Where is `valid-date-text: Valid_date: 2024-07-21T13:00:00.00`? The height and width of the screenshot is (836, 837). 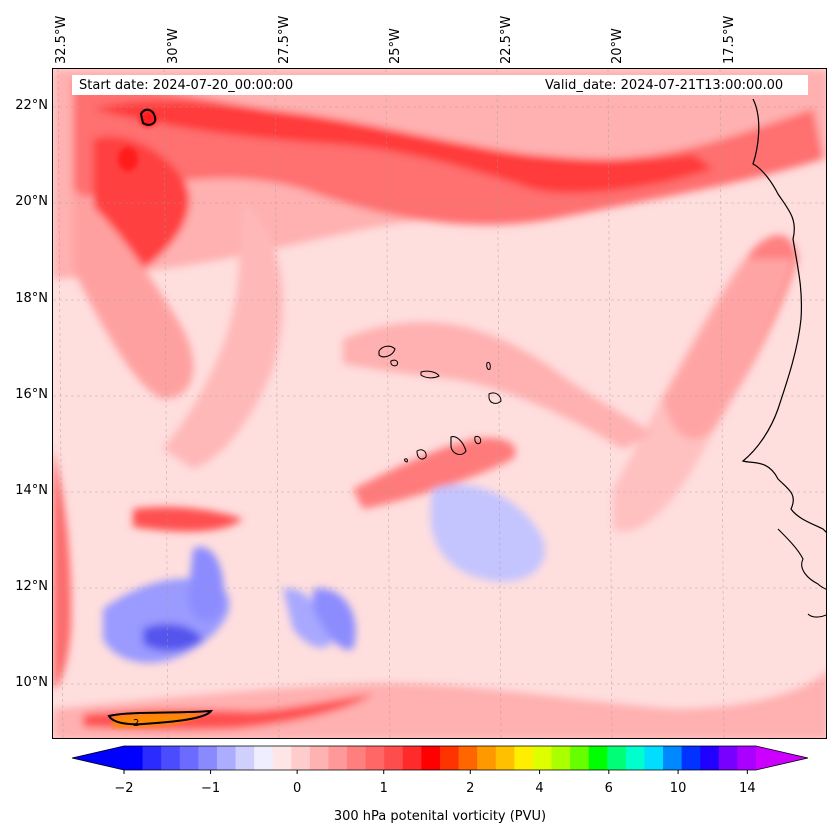 valid-date-text: Valid_date: 2024-07-21T13:00:00.00 is located at coordinates (664, 85).